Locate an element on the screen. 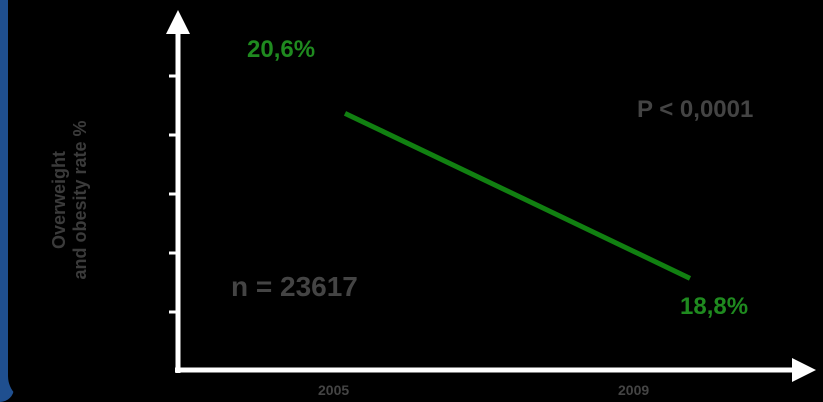 Image resolution: width=823 pixels, height=402 pixels. x-axis-arrow is located at coordinates (804, 370).